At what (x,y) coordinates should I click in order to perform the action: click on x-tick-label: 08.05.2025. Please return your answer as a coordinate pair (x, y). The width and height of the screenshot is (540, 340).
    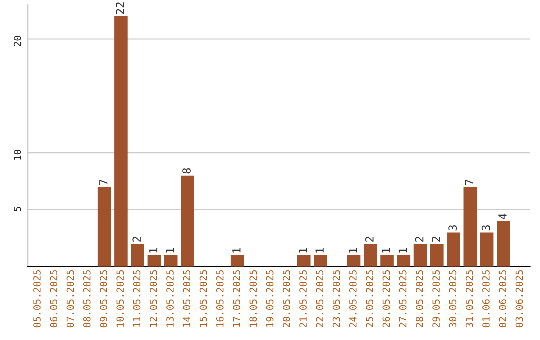
    Looking at the image, I should click on (87, 299).